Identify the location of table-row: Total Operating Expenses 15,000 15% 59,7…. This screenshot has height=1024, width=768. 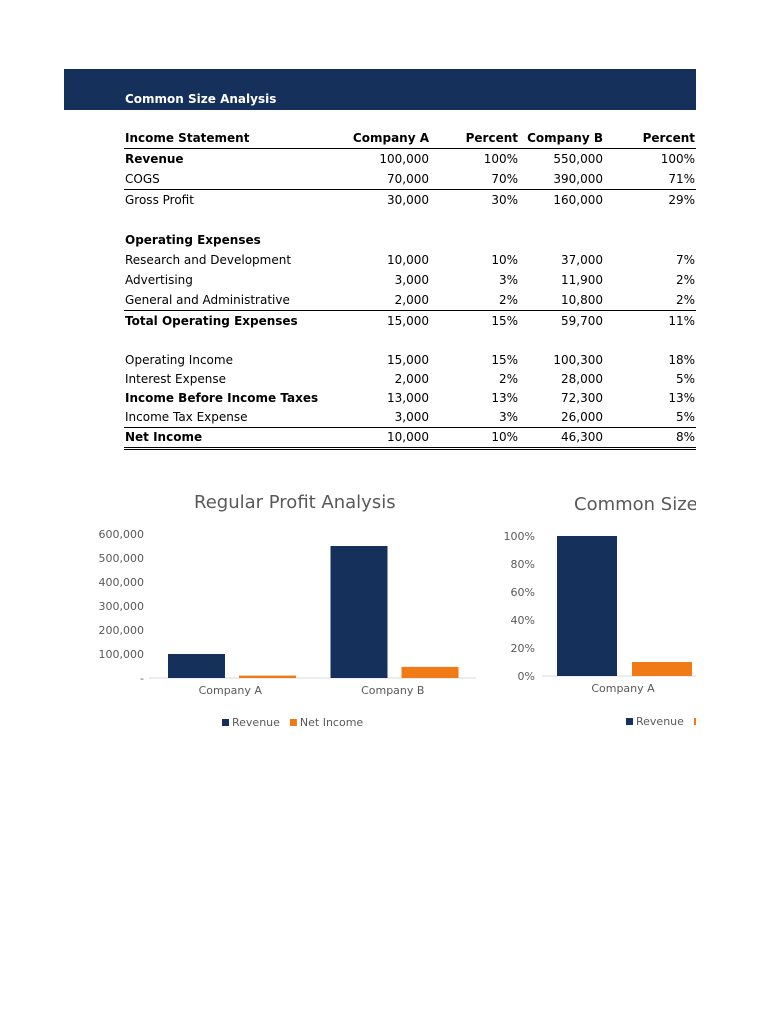
(410, 321).